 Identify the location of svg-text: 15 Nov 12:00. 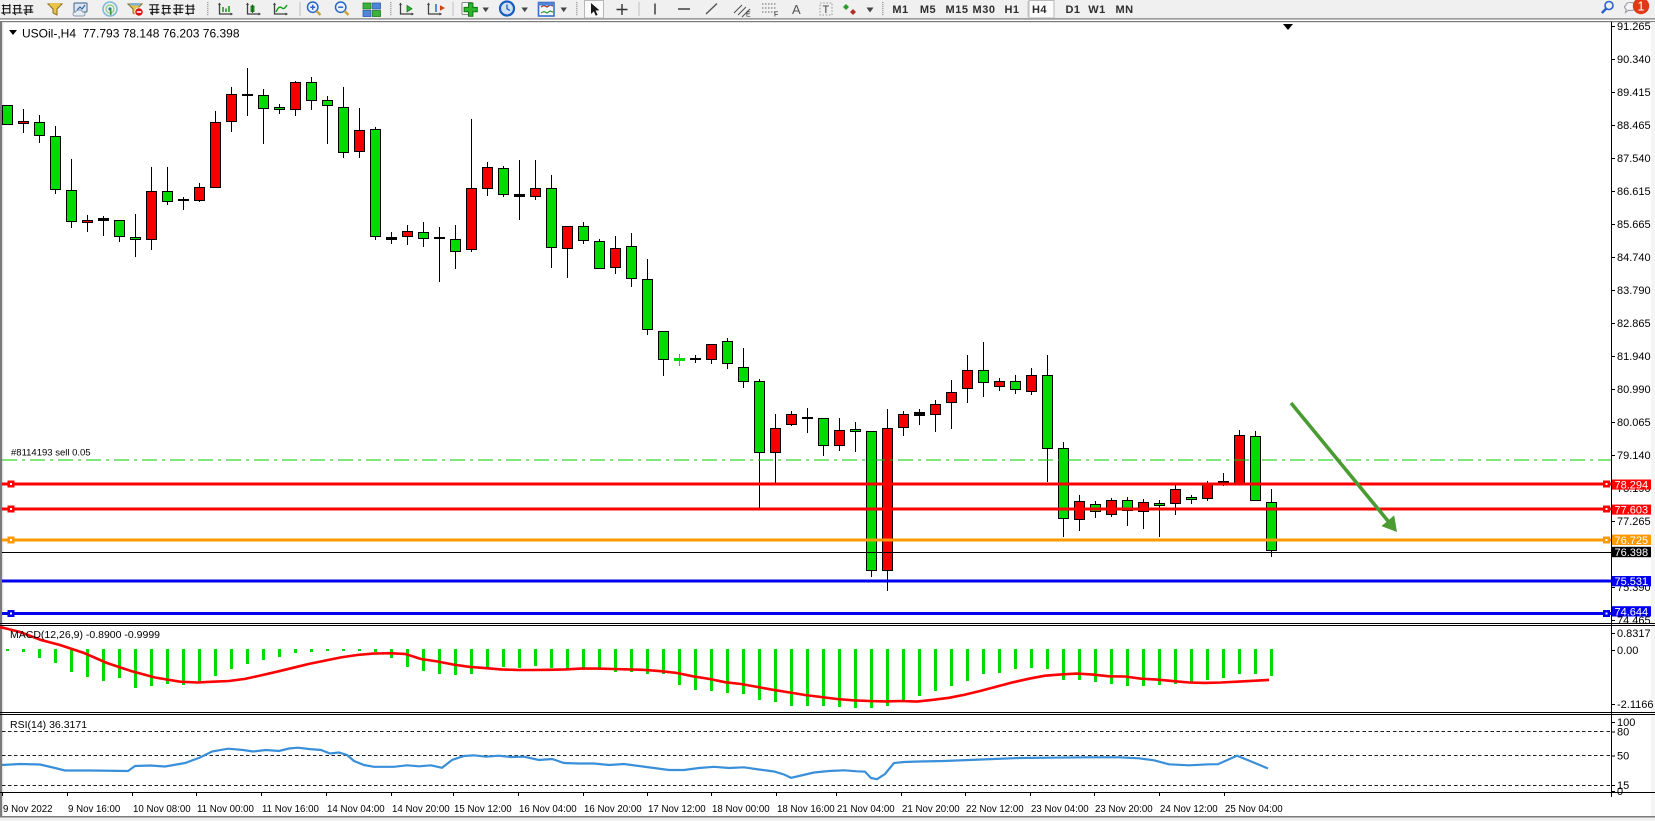
(483, 809).